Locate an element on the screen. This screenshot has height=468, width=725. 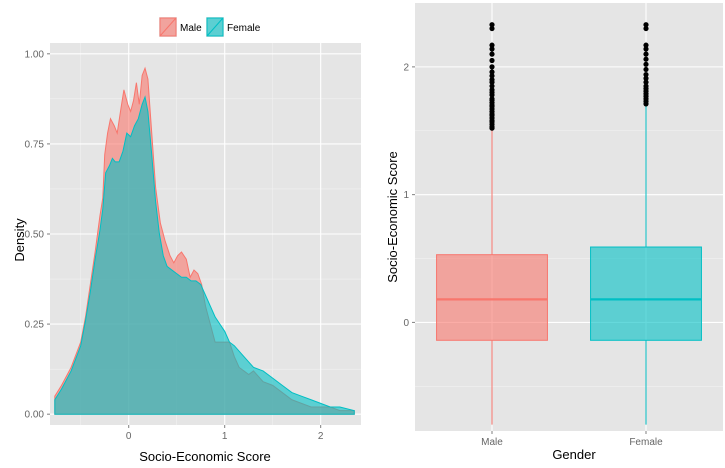
box-y-tick-label: 1 is located at coordinates (406, 195).